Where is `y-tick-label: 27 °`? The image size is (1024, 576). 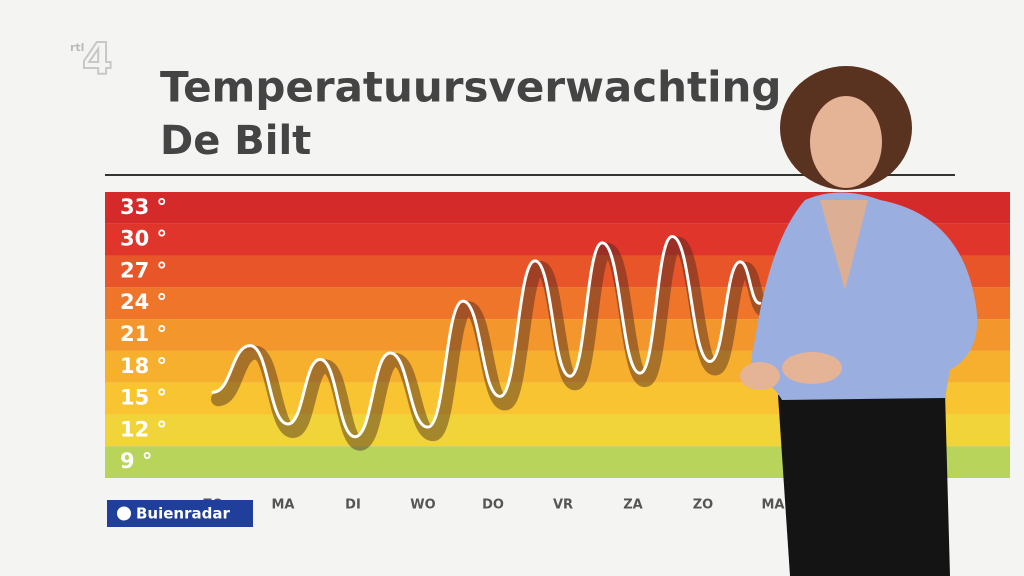
y-tick-label: 27 ° is located at coordinates (143, 270).